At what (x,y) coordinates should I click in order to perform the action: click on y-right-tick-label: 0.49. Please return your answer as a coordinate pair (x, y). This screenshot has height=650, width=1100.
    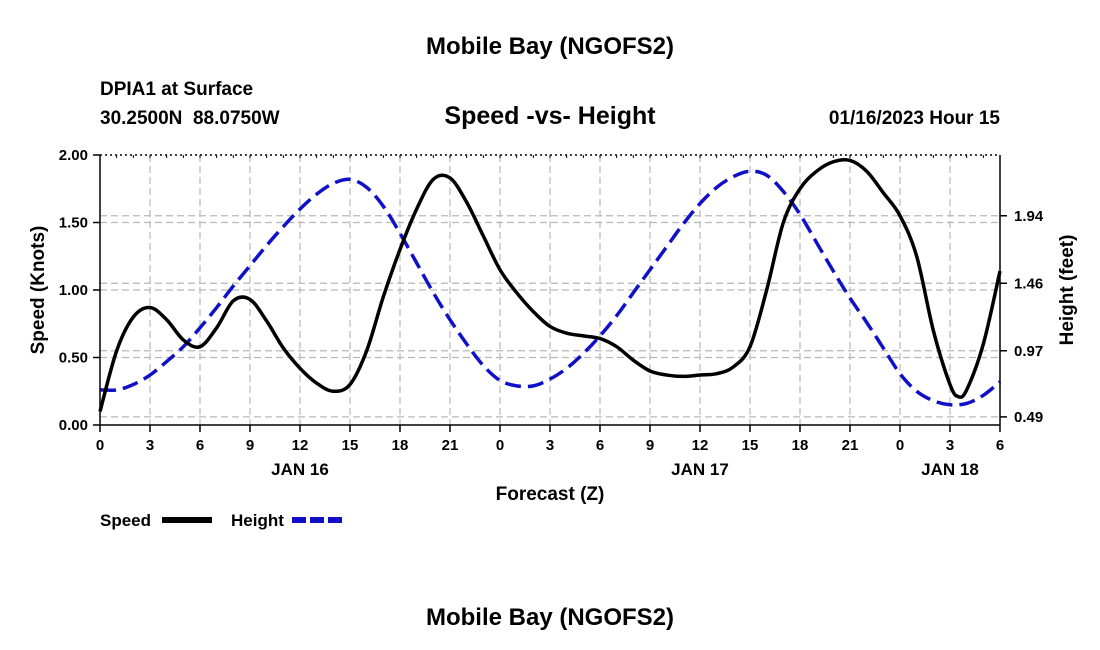
    Looking at the image, I should click on (1028, 417).